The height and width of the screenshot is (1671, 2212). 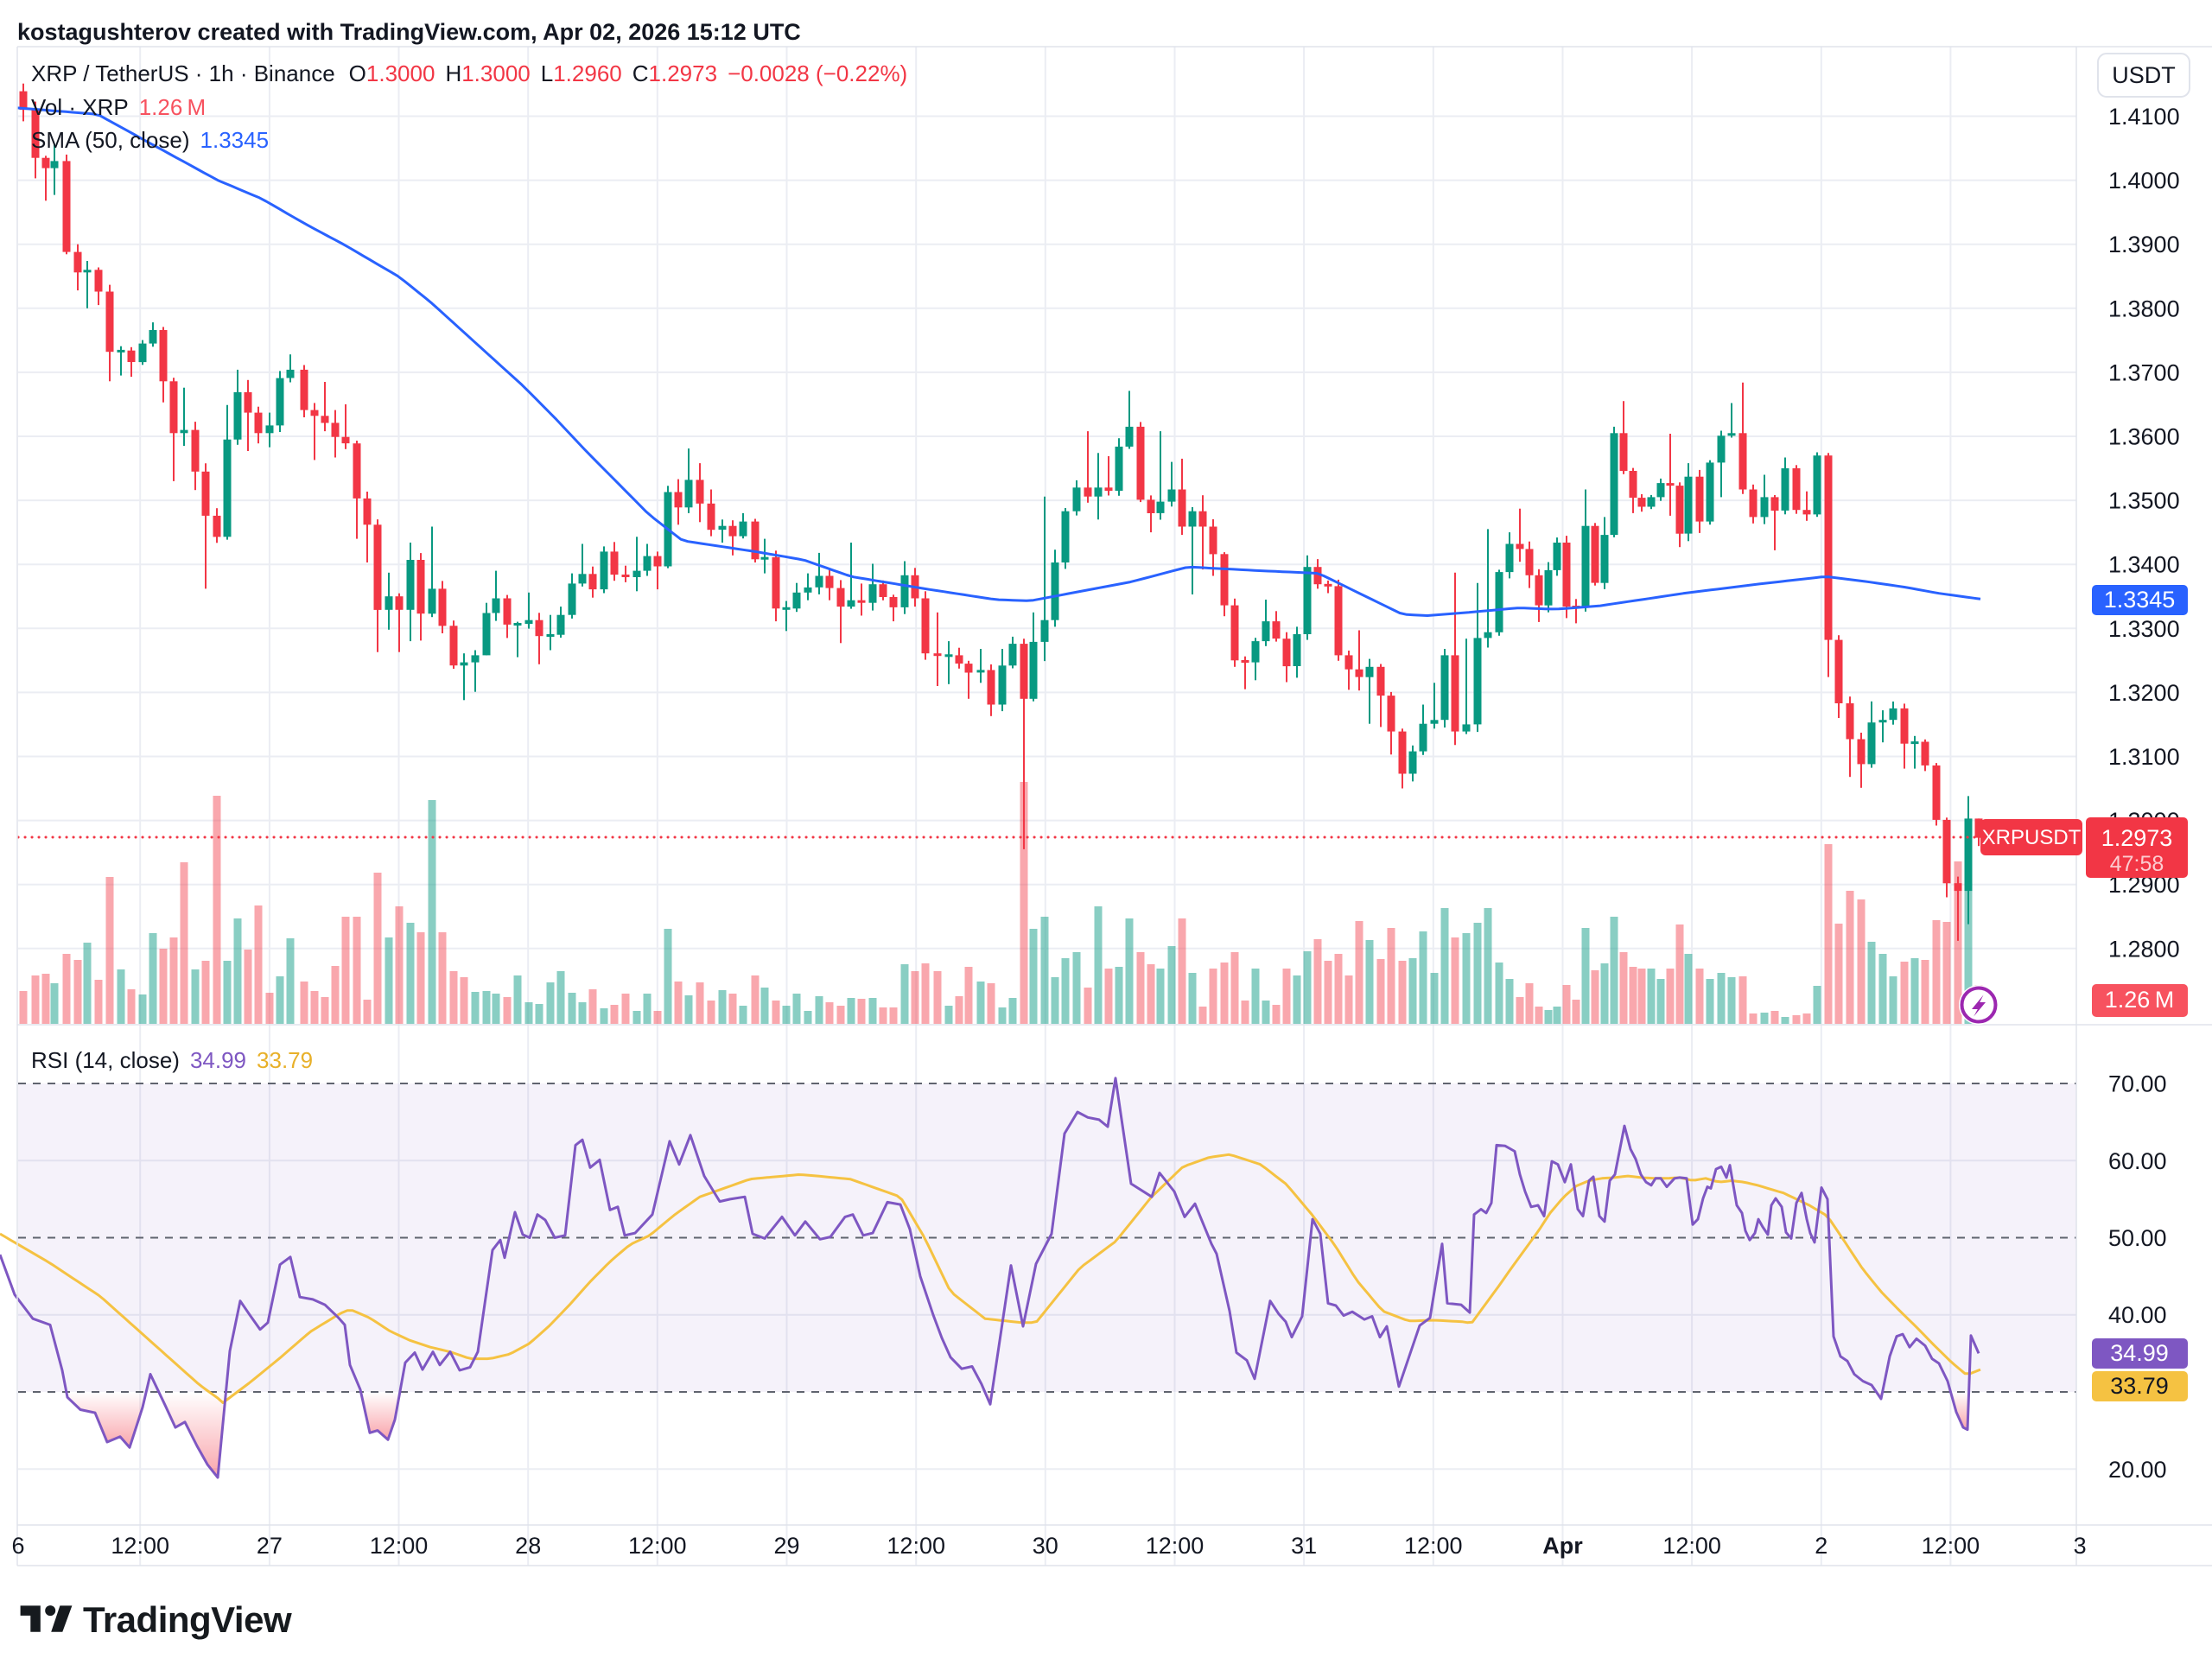 What do you see at coordinates (2137, 1470) in the screenshot?
I see `svg-text: 20.00` at bounding box center [2137, 1470].